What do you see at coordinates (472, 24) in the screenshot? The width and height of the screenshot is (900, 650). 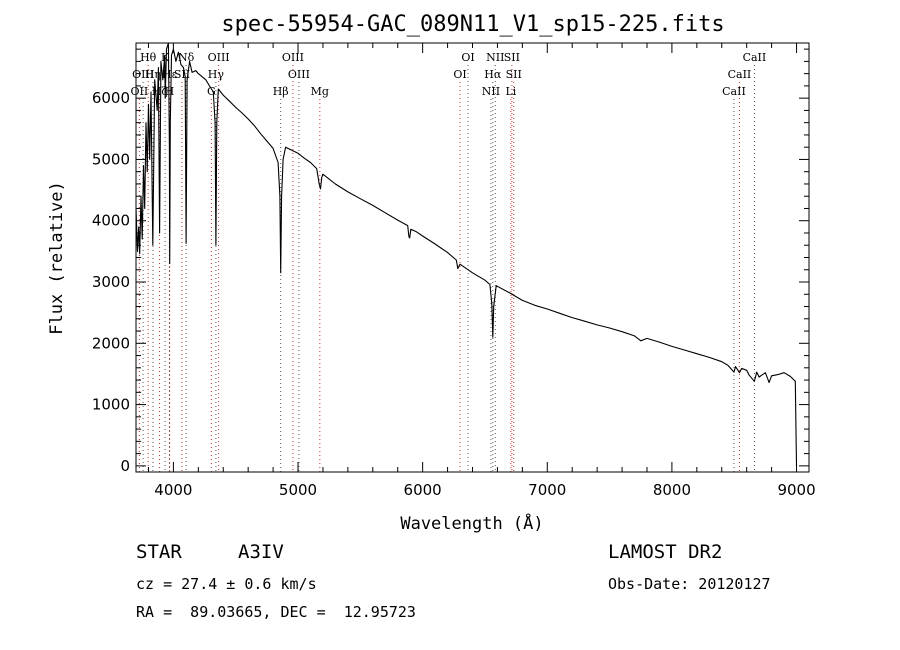 I see `chart-title: spec-55954-GAC_089N11_V1_sp15-225.fits` at bounding box center [472, 24].